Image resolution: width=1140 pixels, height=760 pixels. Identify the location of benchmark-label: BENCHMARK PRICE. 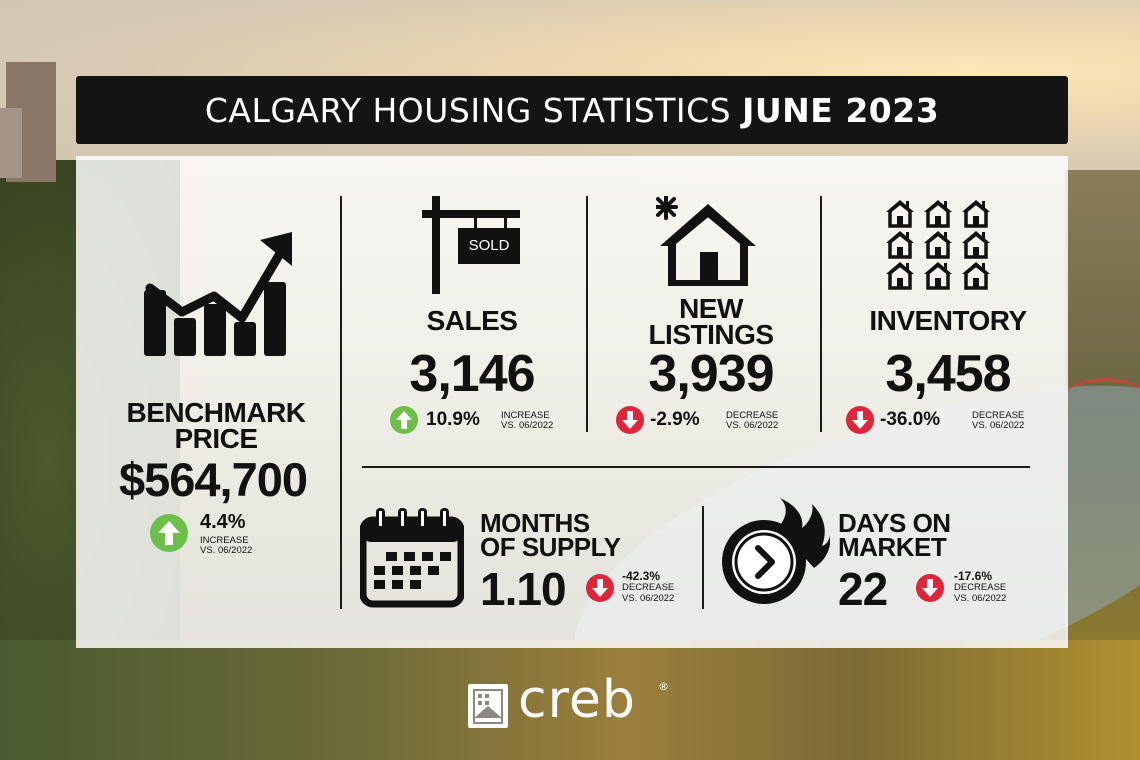
(216, 425).